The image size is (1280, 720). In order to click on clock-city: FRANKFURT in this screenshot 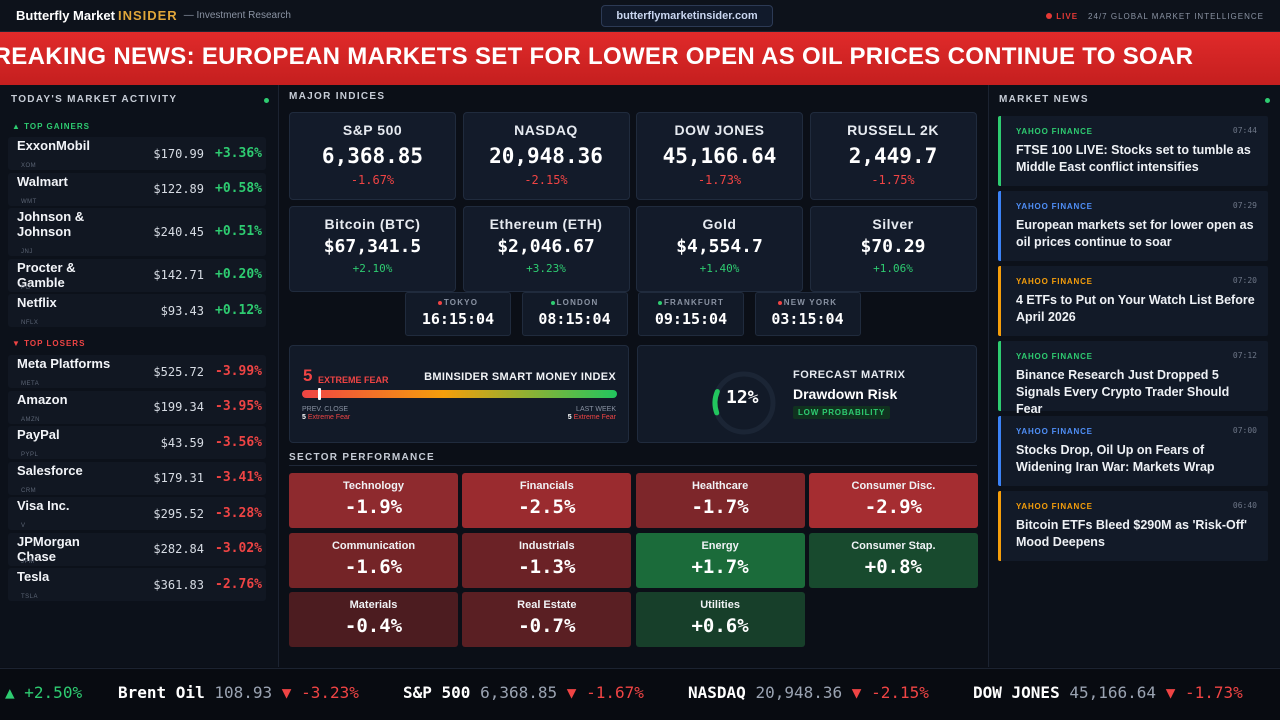, I will do `click(691, 302)`.